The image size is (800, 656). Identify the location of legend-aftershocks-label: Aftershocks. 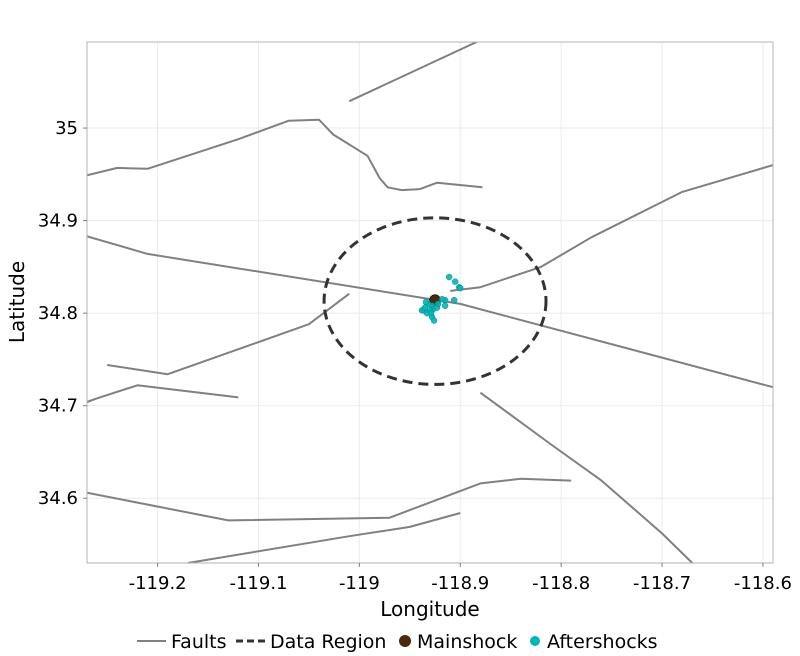
(602, 642).